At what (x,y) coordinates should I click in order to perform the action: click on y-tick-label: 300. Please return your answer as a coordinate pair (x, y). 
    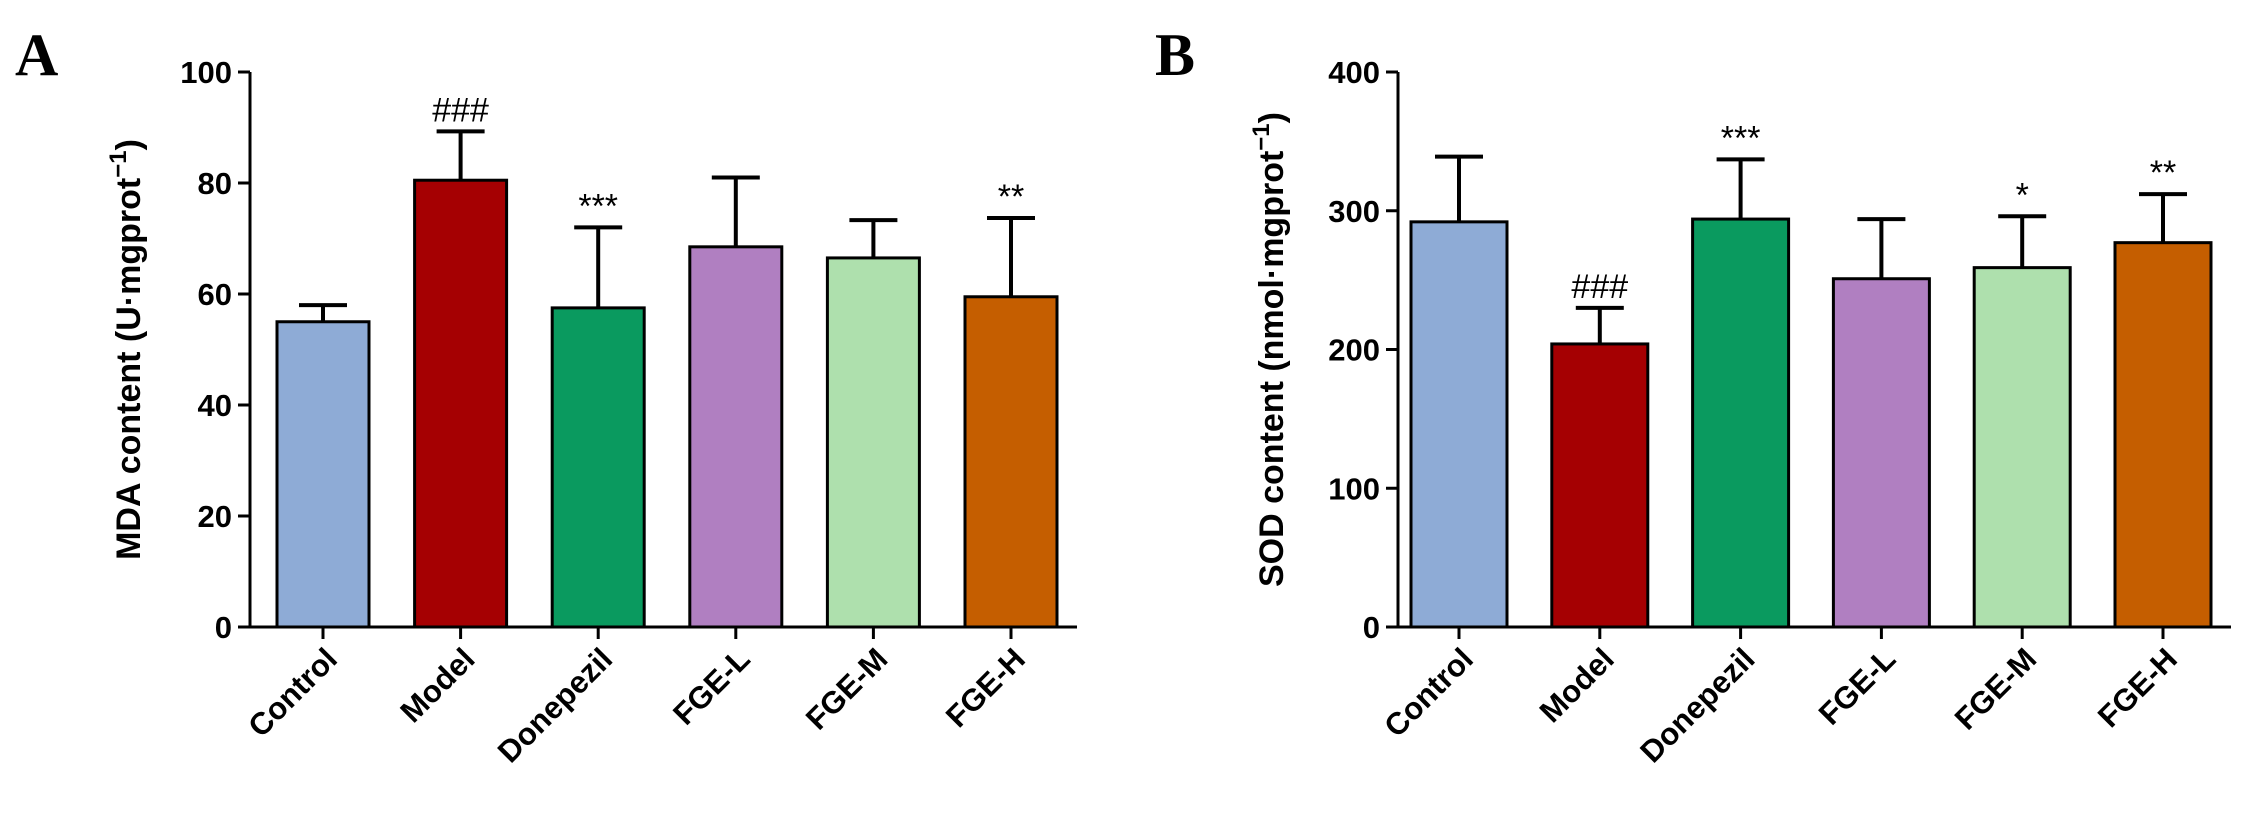
    Looking at the image, I should click on (1354, 211).